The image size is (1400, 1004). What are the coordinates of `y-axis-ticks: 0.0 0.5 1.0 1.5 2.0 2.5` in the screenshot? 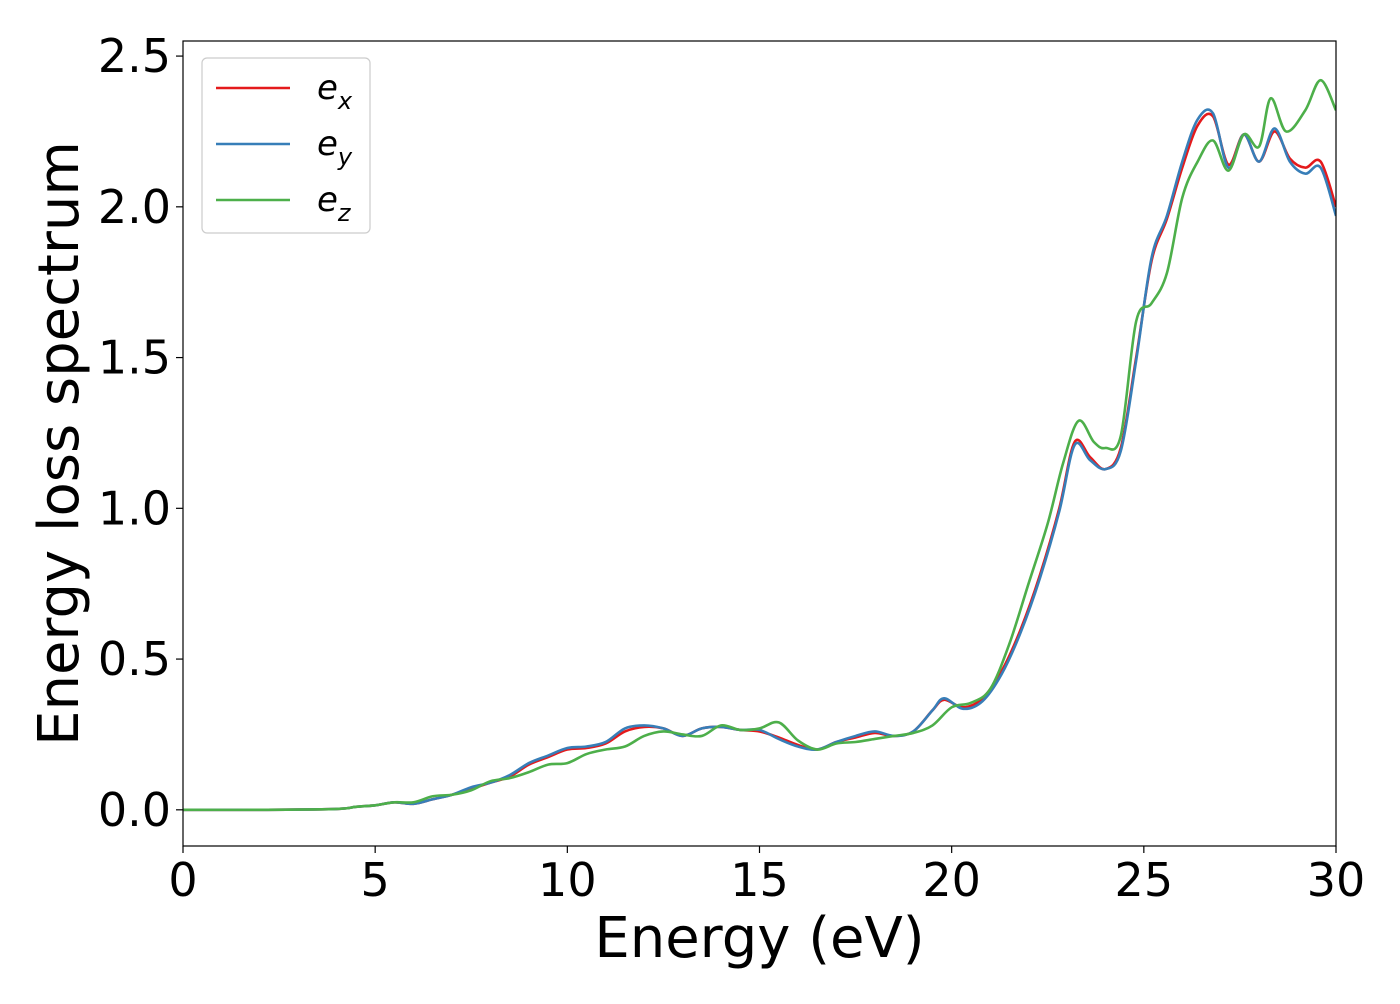 It's located at (140, 433).